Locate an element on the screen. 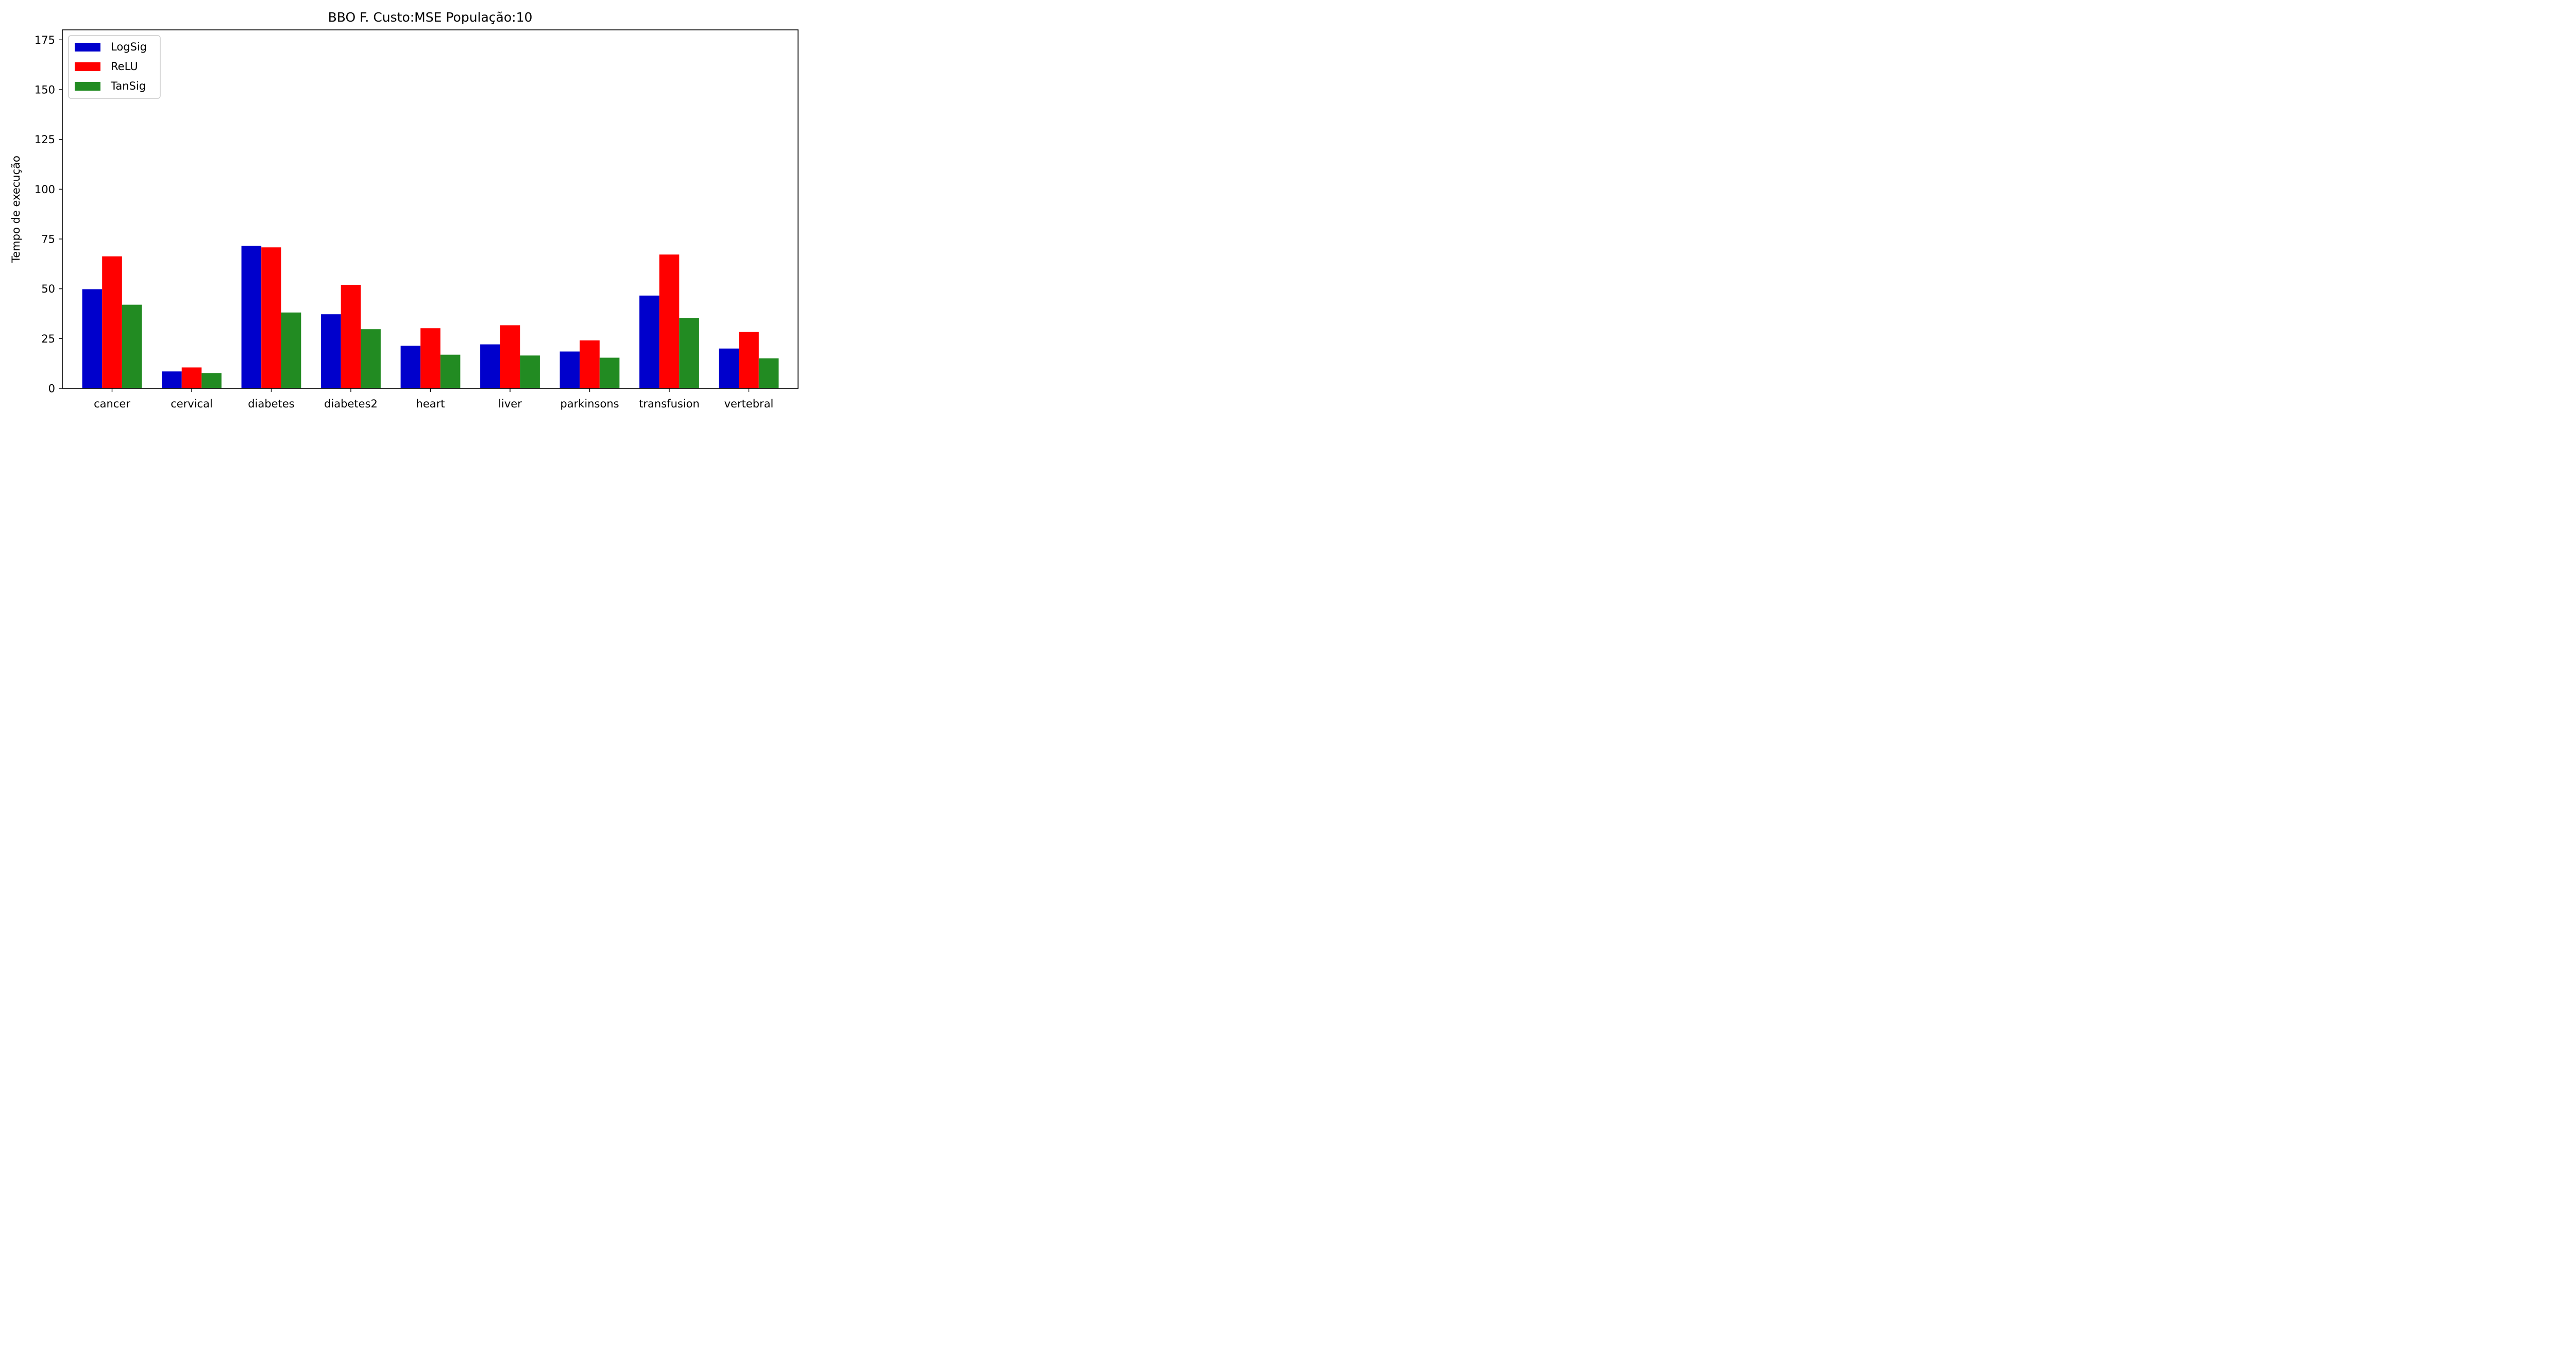 Image resolution: width=2576 pixels, height=1366 pixels. bar-logsig-cervical is located at coordinates (172, 379).